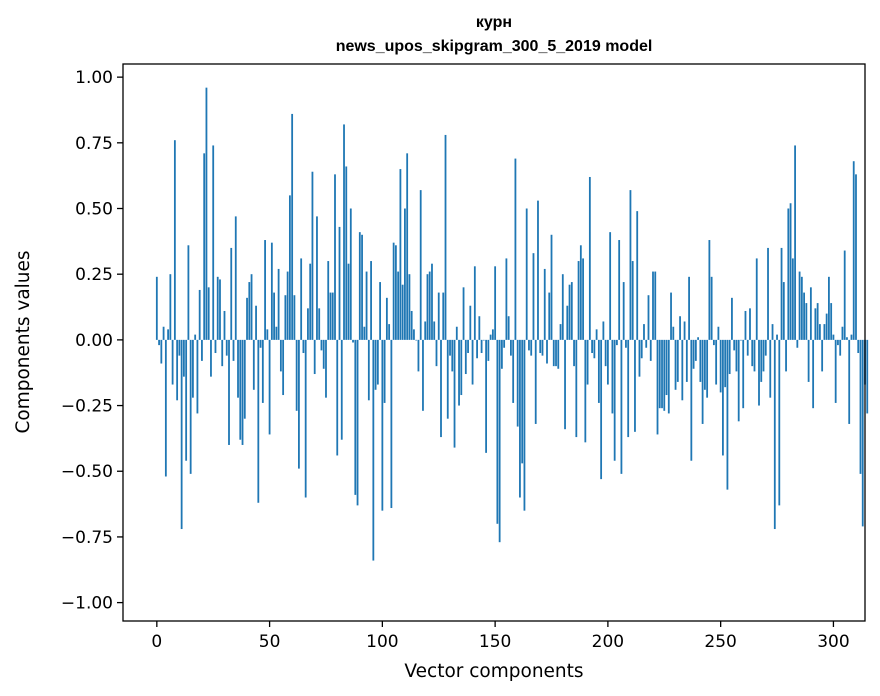 Image resolution: width=880 pixels, height=696 pixels. What do you see at coordinates (94, 210) in the screenshot?
I see `y-tick-label-2: 0.50` at bounding box center [94, 210].